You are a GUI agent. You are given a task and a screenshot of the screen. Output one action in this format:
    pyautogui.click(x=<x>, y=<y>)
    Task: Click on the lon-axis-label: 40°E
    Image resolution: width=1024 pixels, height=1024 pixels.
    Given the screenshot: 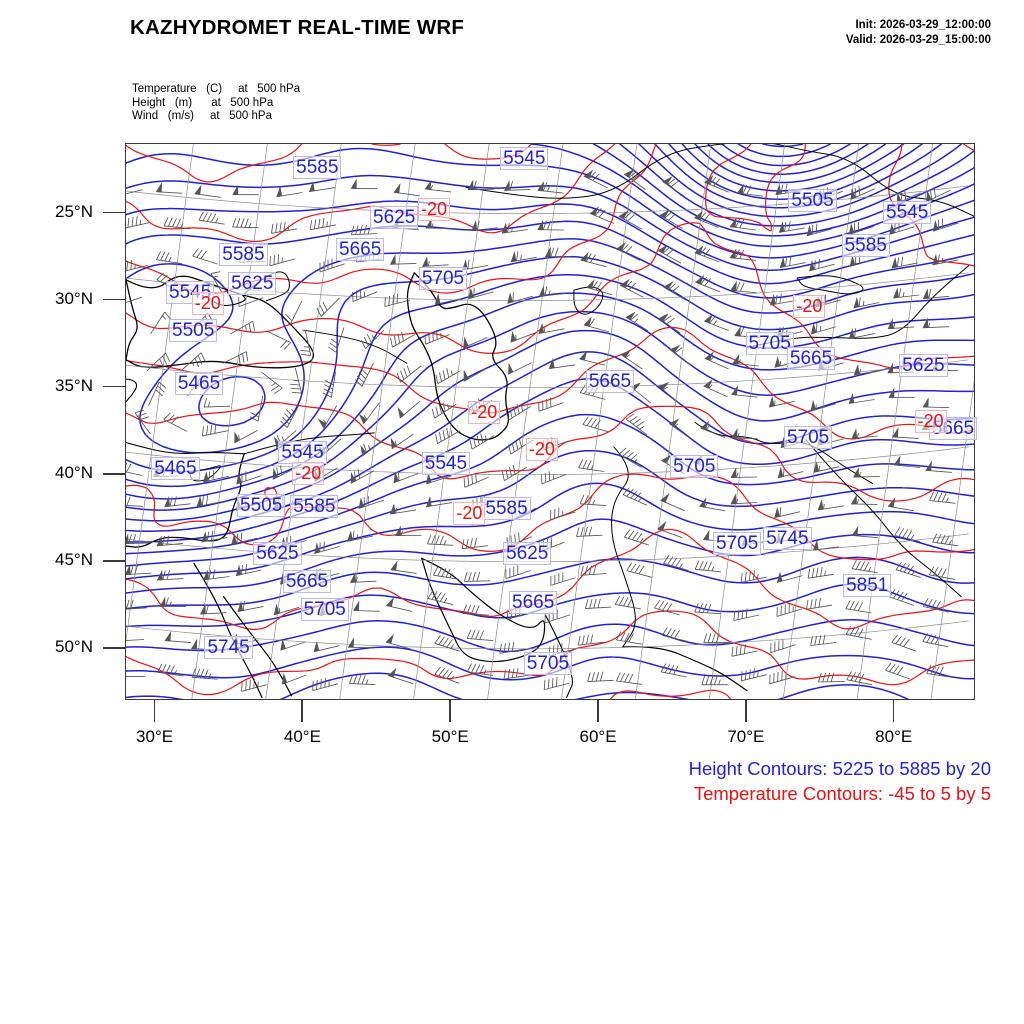 What is the action you would take?
    pyautogui.click(x=302, y=736)
    